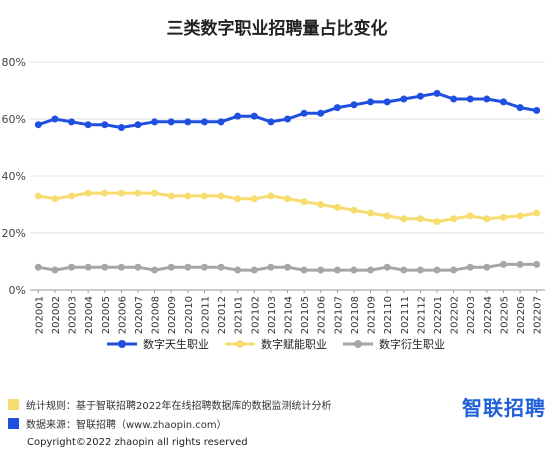 The width and height of the screenshot is (554, 459). What do you see at coordinates (14, 176) in the screenshot?
I see `y-tick-label: 40%` at bounding box center [14, 176].